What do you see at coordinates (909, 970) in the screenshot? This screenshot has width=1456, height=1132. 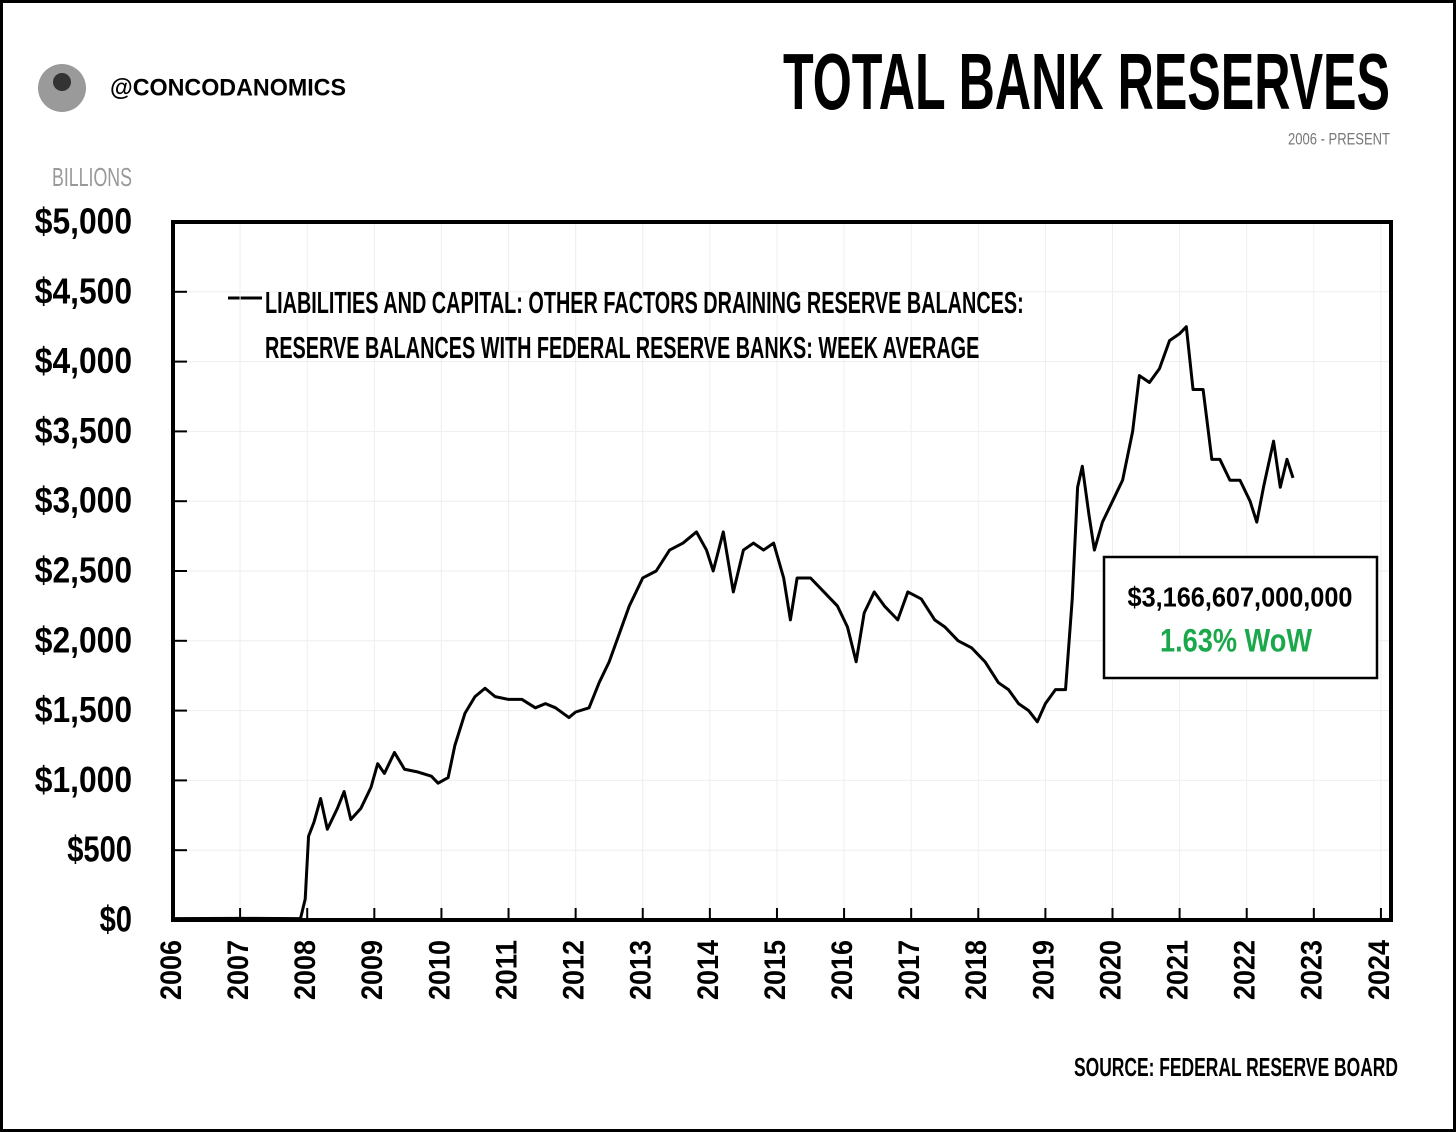 I see `x-tick-label: 2017` at bounding box center [909, 970].